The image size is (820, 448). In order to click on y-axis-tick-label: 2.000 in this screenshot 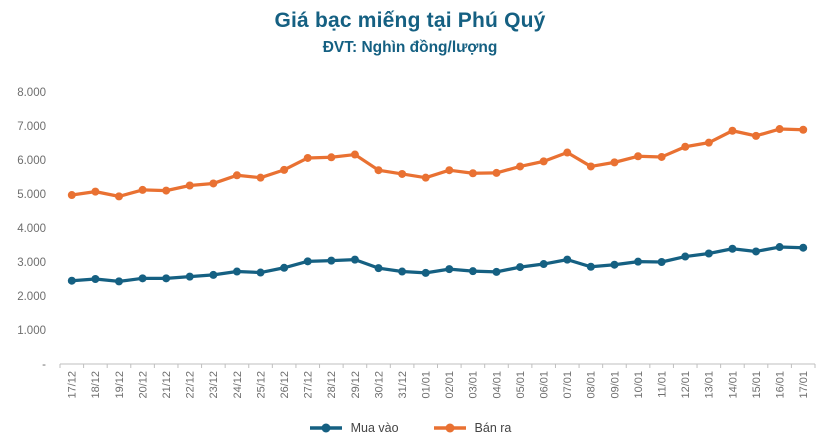, I will do `click(31, 297)`.